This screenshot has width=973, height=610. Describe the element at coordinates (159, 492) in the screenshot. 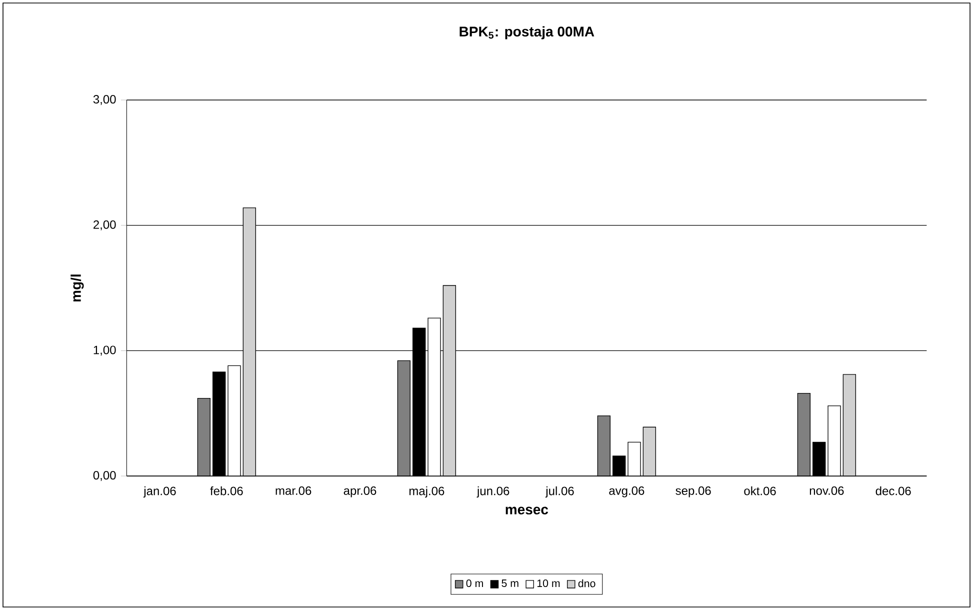

I see `x-tick-label: jan.06` at that location.